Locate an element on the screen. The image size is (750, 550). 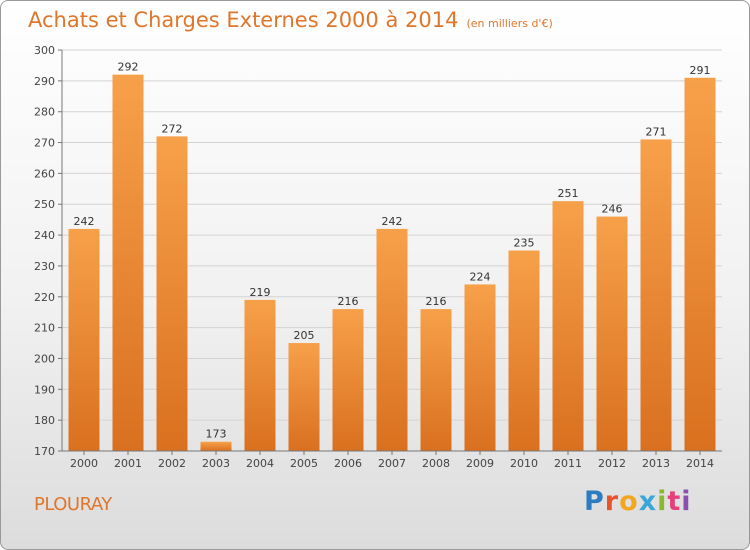
x-tick-label: 2007 is located at coordinates (392, 463).